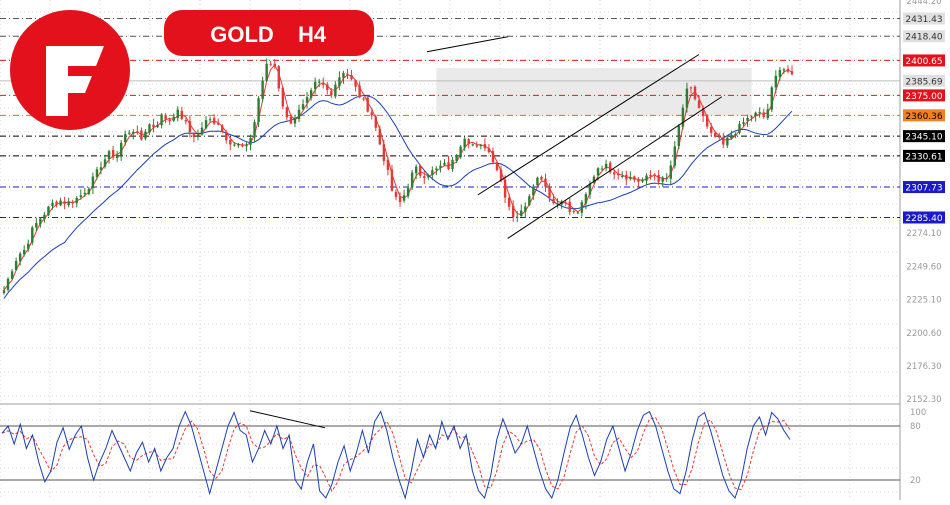 The width and height of the screenshot is (950, 505). Describe the element at coordinates (923, 334) in the screenshot. I see `price-tick-label: 2200.60` at that location.